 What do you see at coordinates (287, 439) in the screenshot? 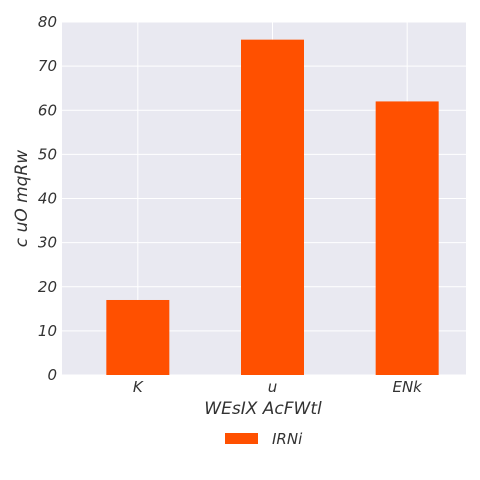
I see `legend-label: IRNi` at bounding box center [287, 439].